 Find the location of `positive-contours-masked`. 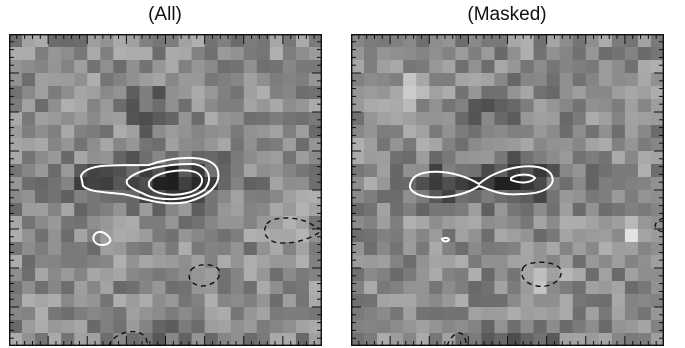

positive-contours-masked is located at coordinates (481, 204).